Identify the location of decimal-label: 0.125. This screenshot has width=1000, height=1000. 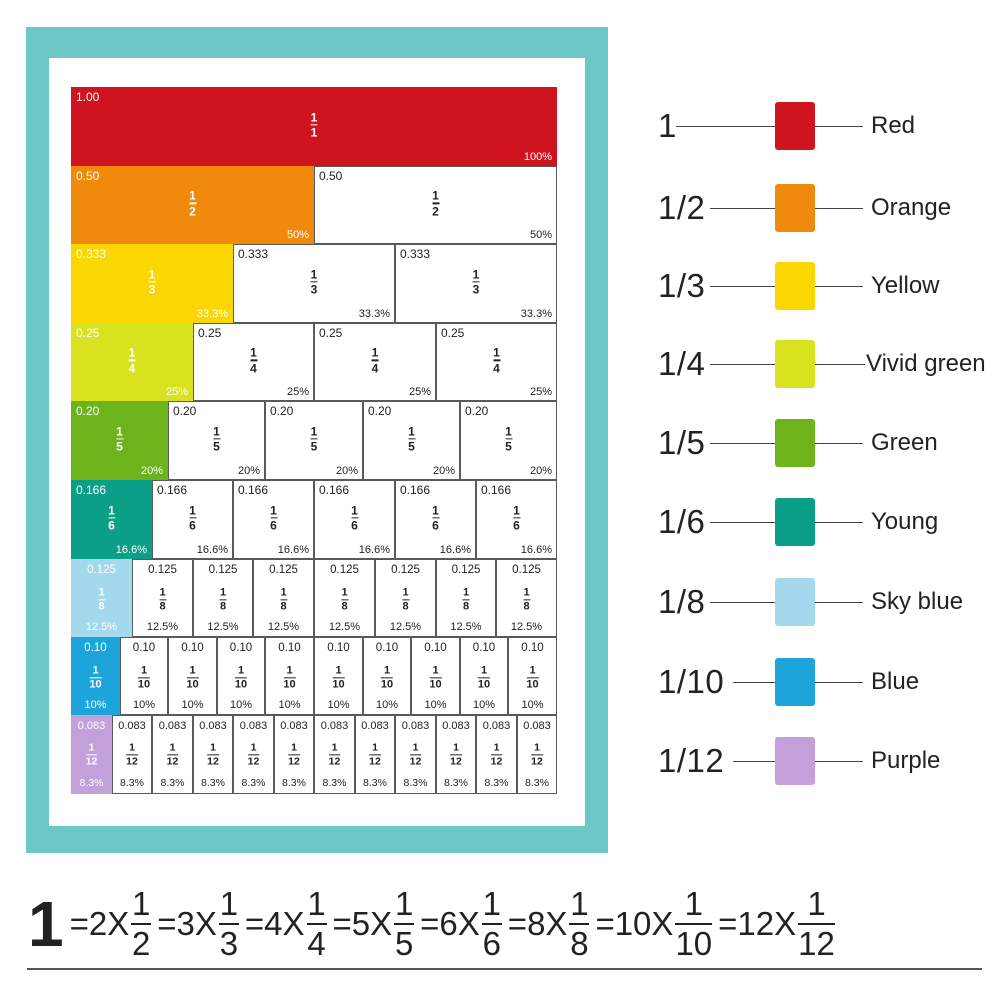
(526, 570).